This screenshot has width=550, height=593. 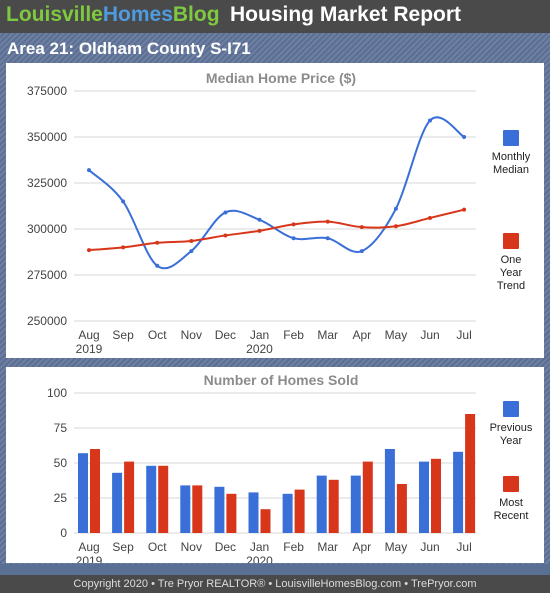 I want to click on legend-previous-year-label: Year, so click(x=511, y=441).